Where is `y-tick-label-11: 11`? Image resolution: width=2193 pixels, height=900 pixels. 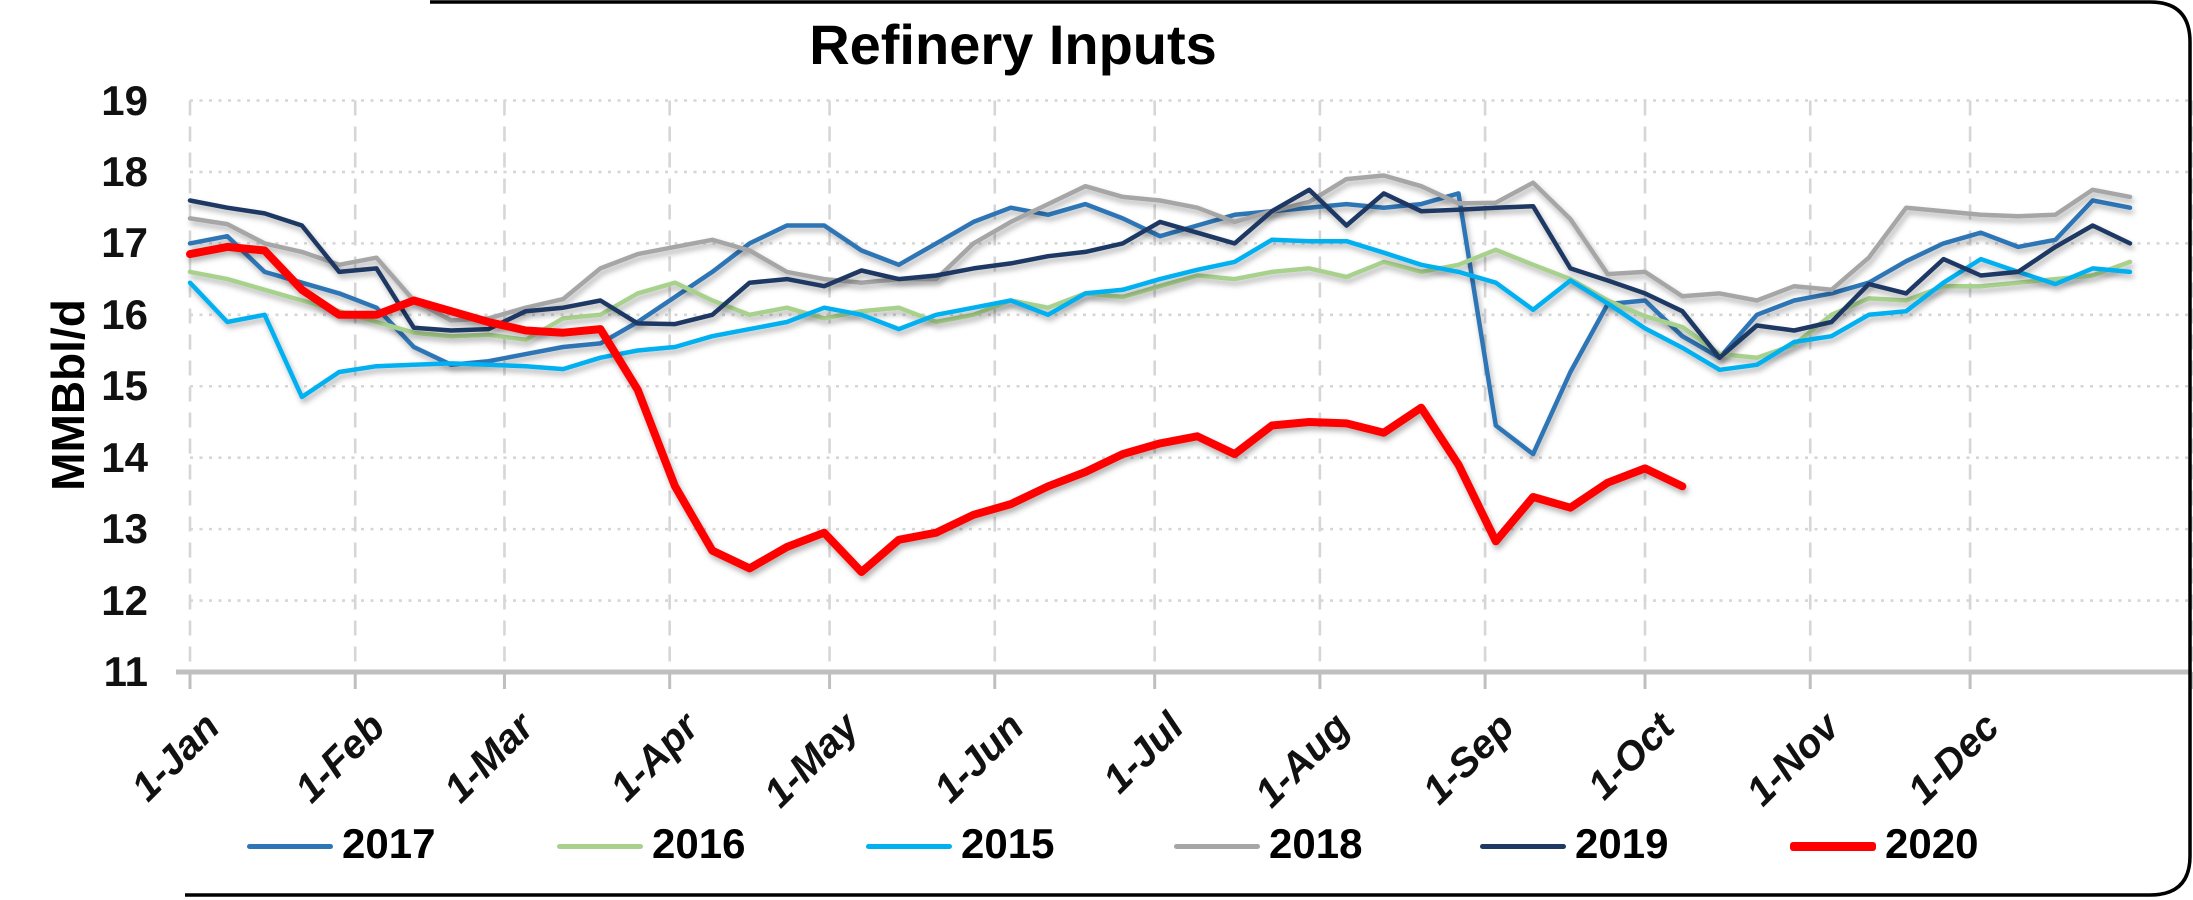 y-tick-label-11: 11 is located at coordinates (125, 671).